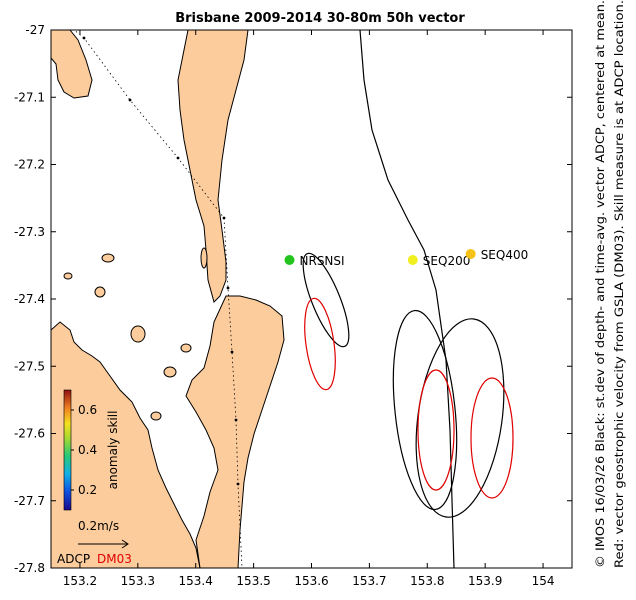 This screenshot has width=636, height=600. What do you see at coordinates (87, 410) in the screenshot?
I see `colorbar-tick-label: 0.6` at bounding box center [87, 410].